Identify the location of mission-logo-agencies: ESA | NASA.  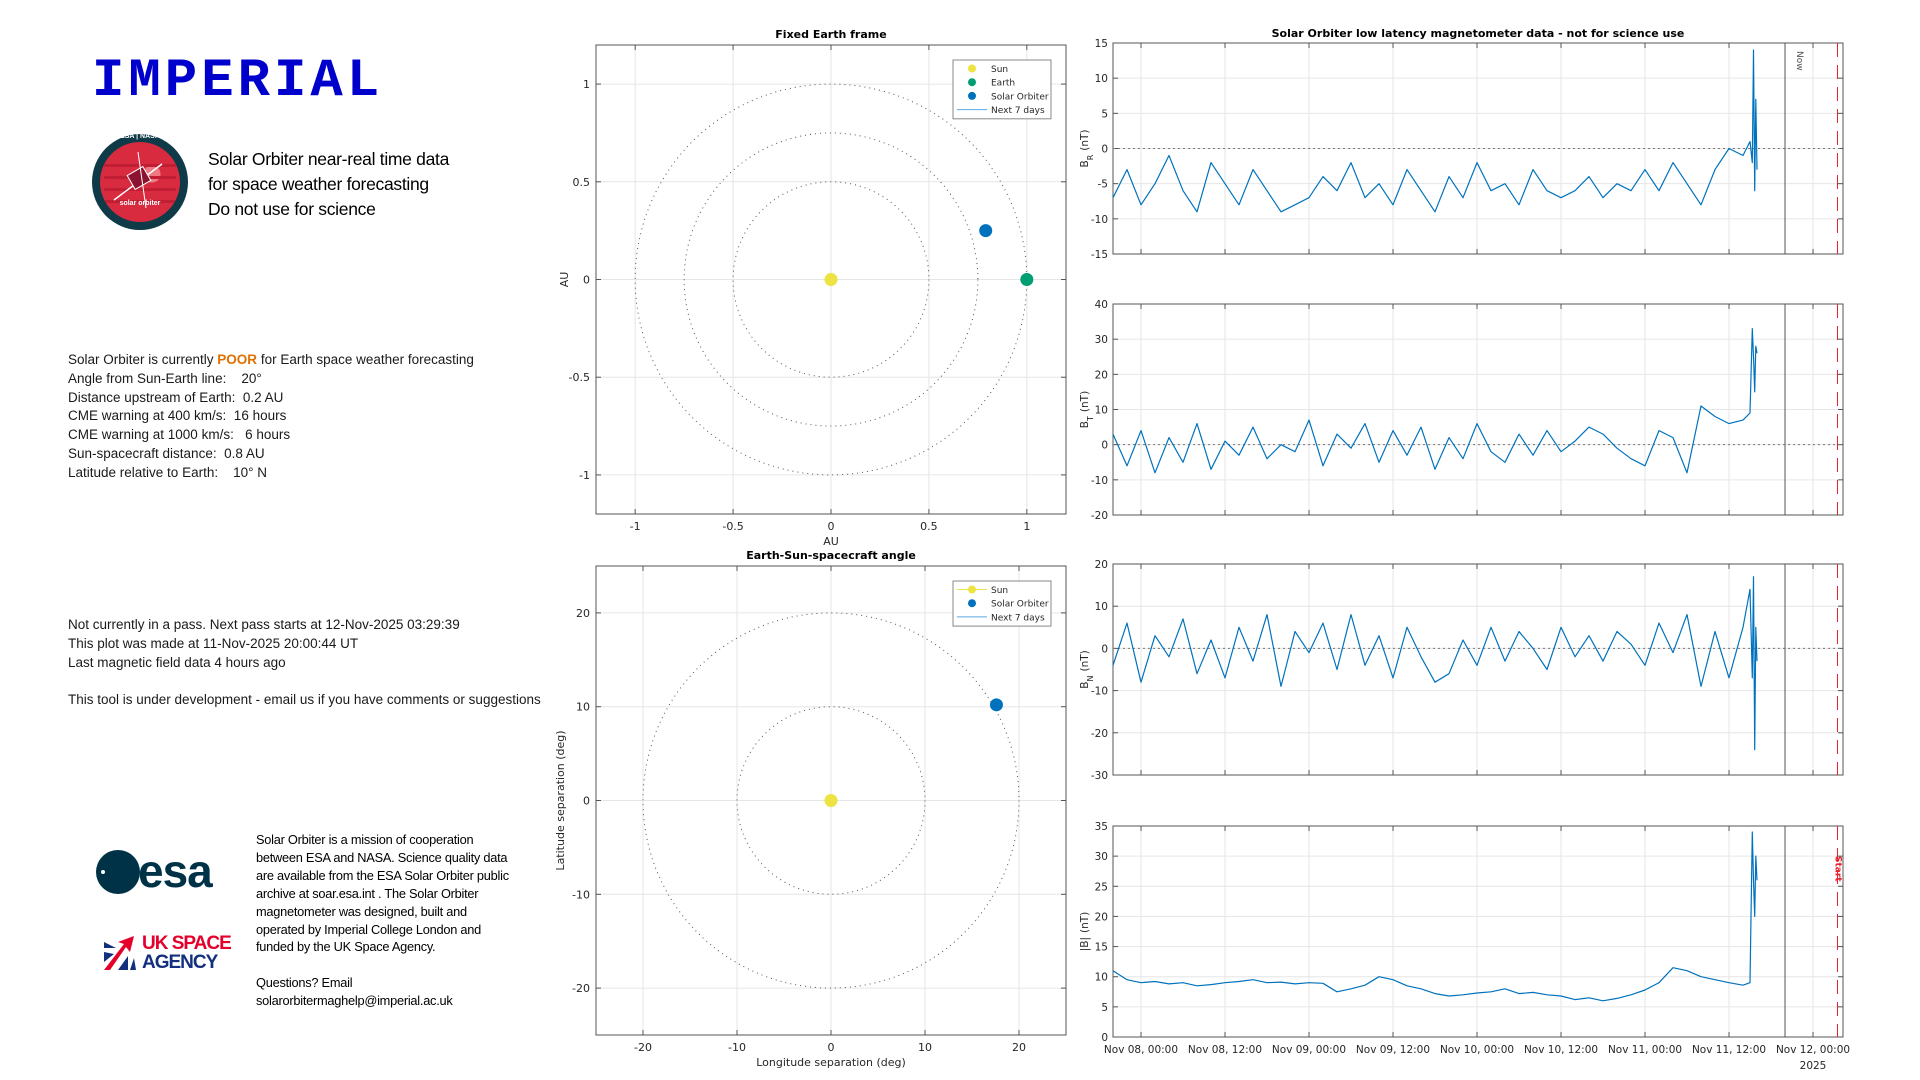
(140, 136).